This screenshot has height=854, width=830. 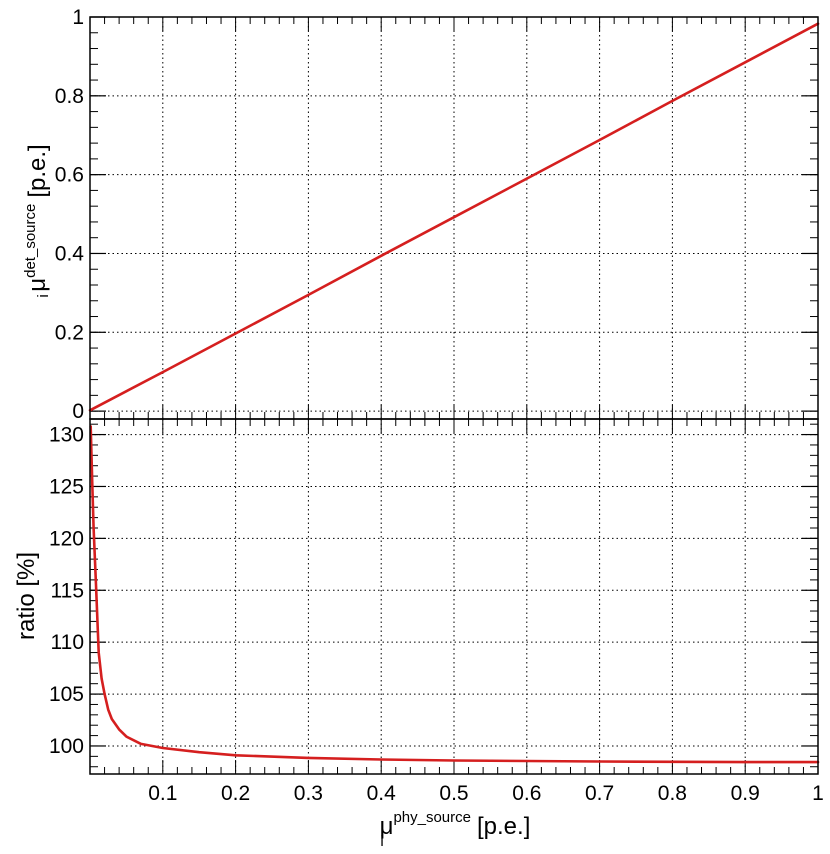 What do you see at coordinates (382, 793) in the screenshot?
I see `bottom-x-tick-label: 0.4` at bounding box center [382, 793].